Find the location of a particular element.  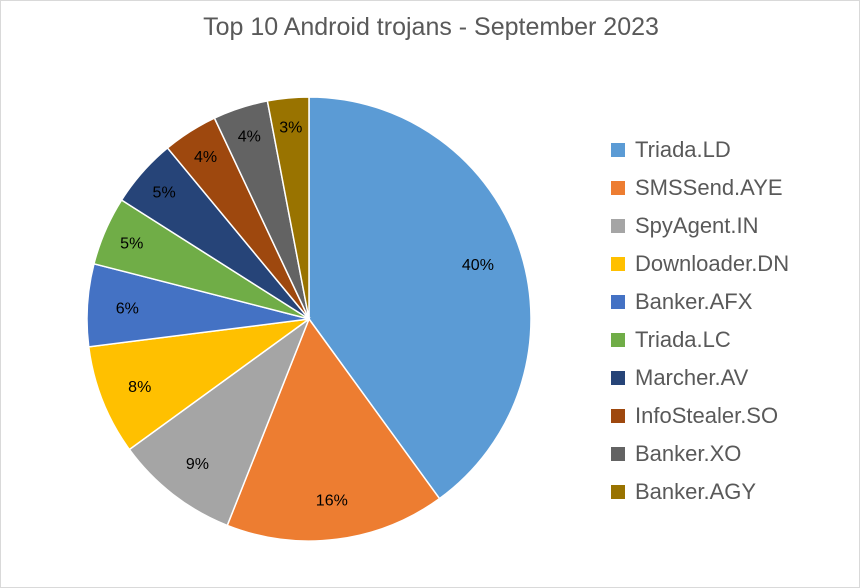

data-label: 16% is located at coordinates (332, 501).